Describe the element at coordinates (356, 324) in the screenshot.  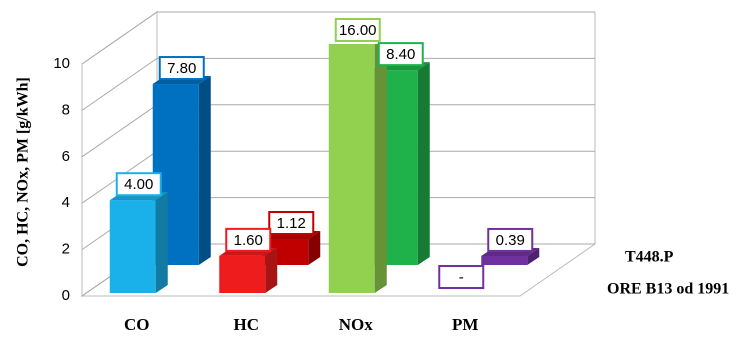
I see `x-tick-label: NOx` at that location.